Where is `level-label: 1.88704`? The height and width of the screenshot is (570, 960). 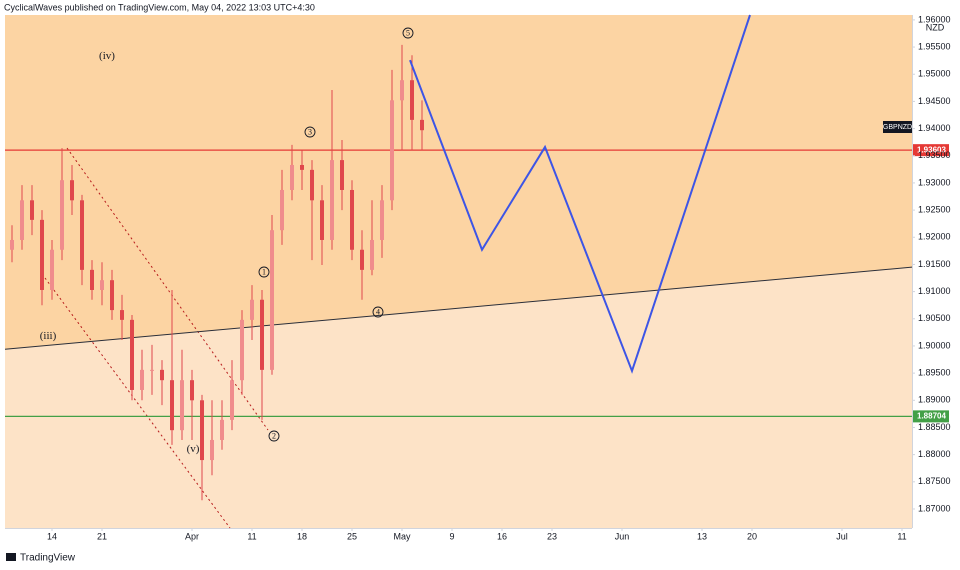
level-label: 1.88704 is located at coordinates (931, 415).